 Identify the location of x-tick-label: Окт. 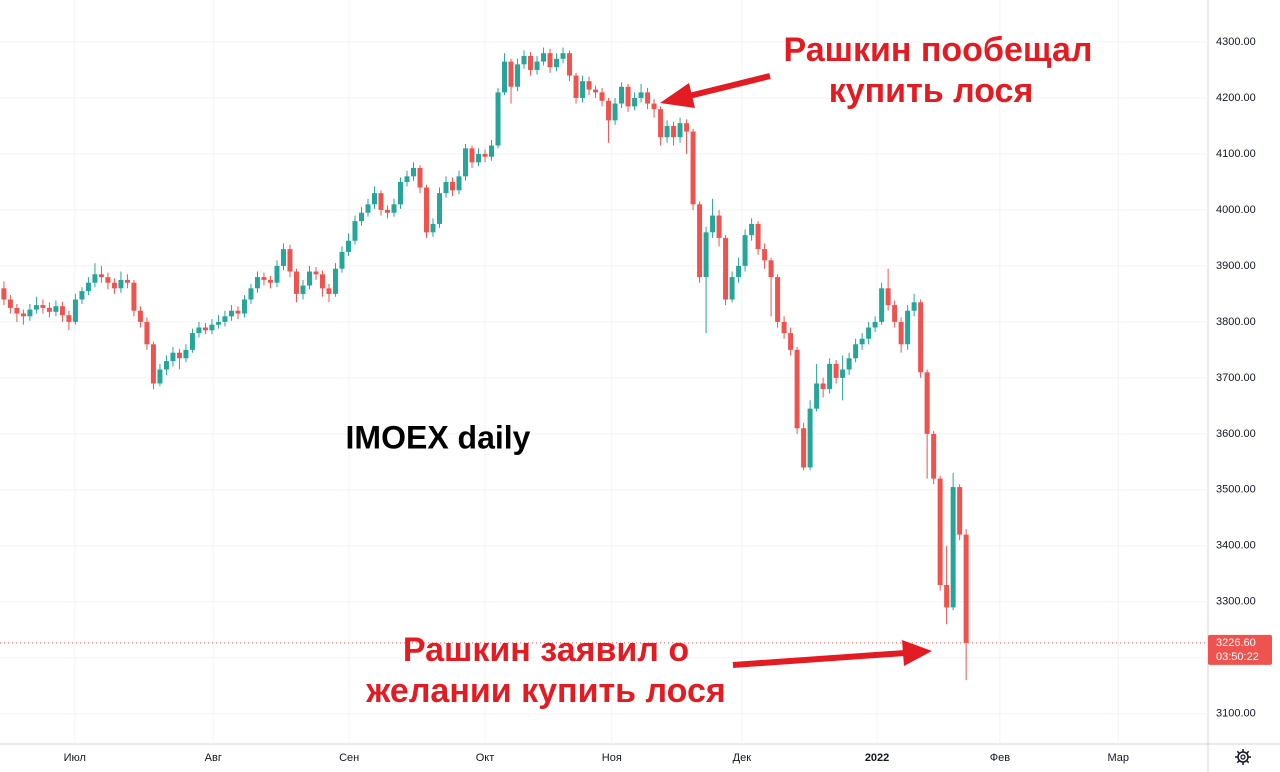
(485, 758).